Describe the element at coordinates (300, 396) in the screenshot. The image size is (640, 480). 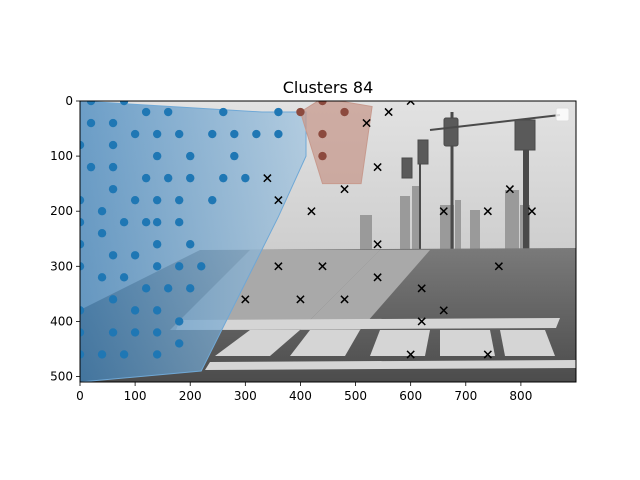
I see `x-tick-label: 400` at that location.